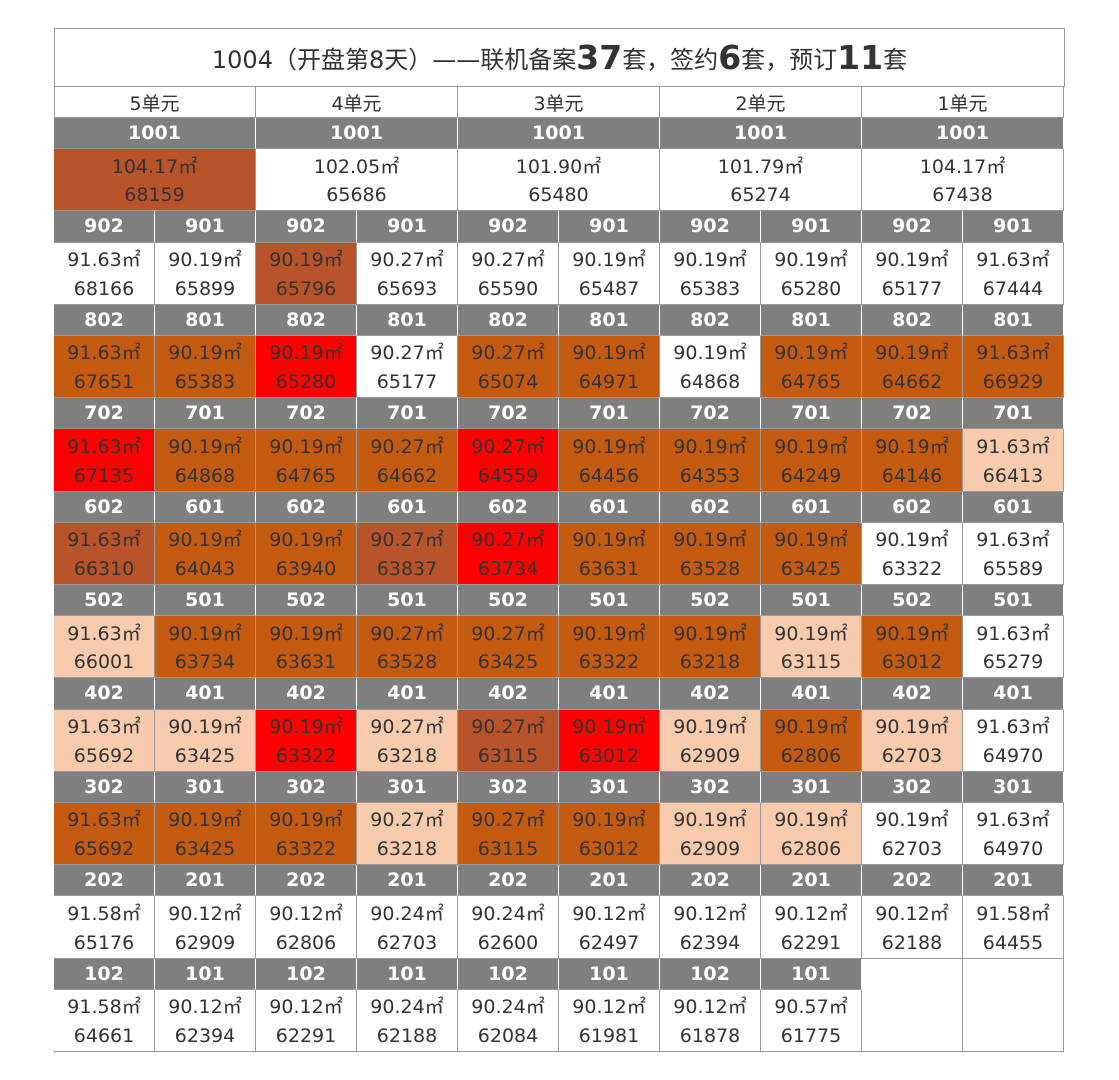 The height and width of the screenshot is (1080, 1119). I want to click on room-number: 101, so click(811, 974).